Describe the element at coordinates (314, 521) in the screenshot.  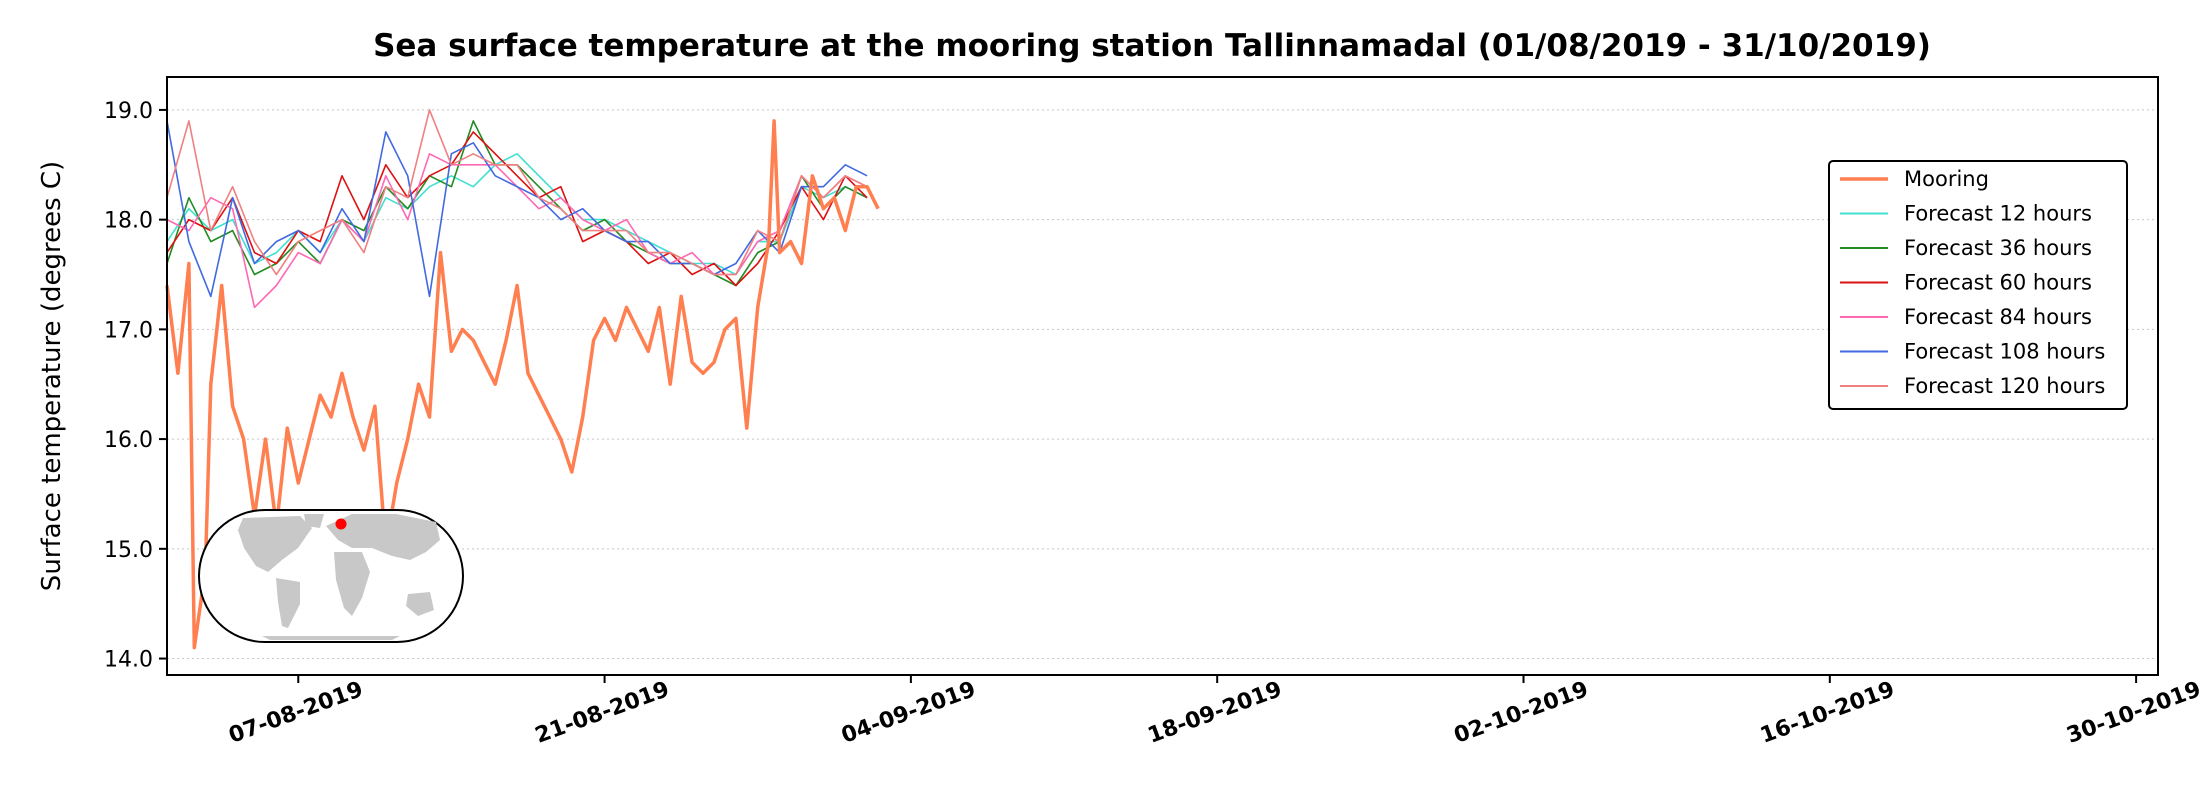
I see `greenland-shape` at that location.